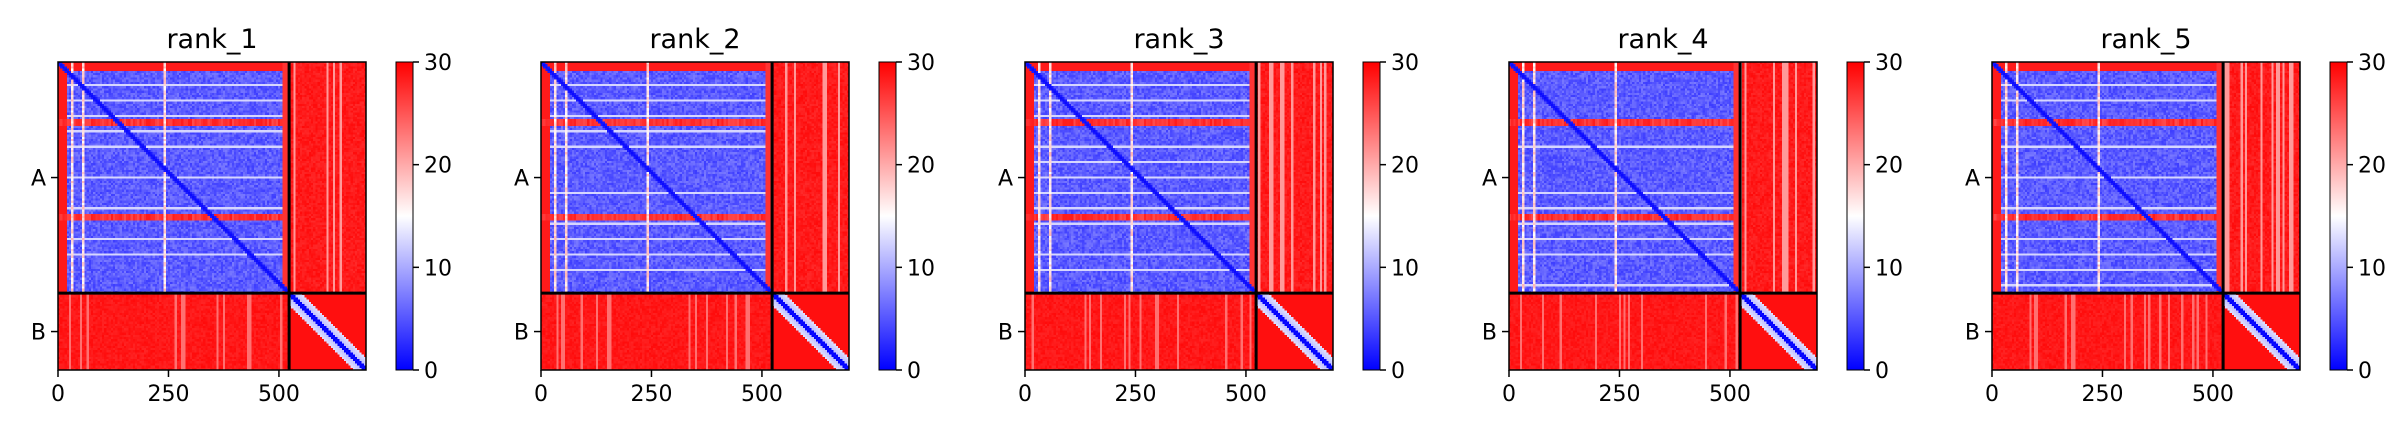 The height and width of the screenshot is (438, 2400). Describe the element at coordinates (694, 39) in the screenshot. I see `panel-title: rank_2` at that location.